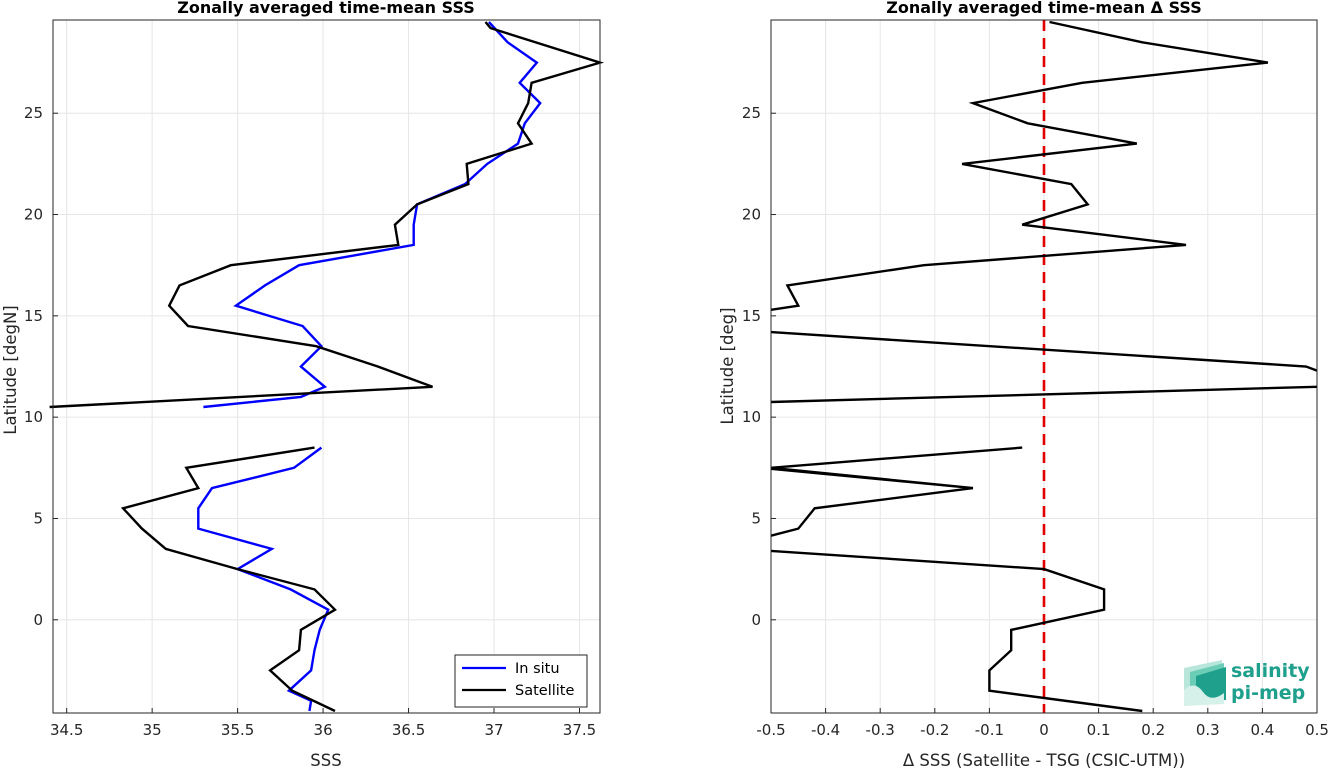 This screenshot has height=769, width=1330. Describe the element at coordinates (152, 730) in the screenshot. I see `x-tick-label: 35` at that location.